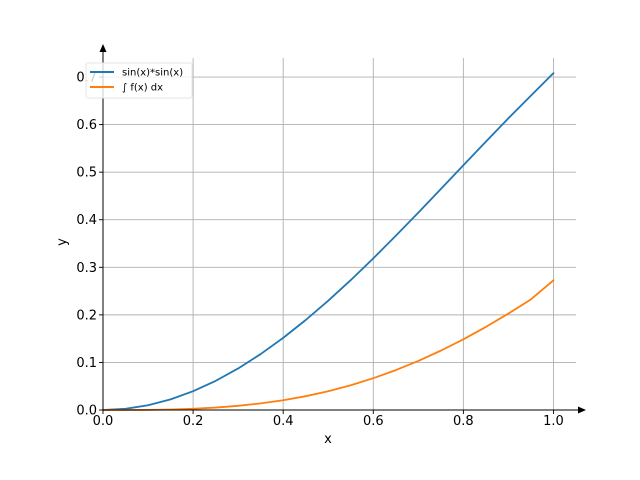  What do you see at coordinates (86, 125) in the screenshot?
I see `y-tick-label: 0.6` at bounding box center [86, 125].